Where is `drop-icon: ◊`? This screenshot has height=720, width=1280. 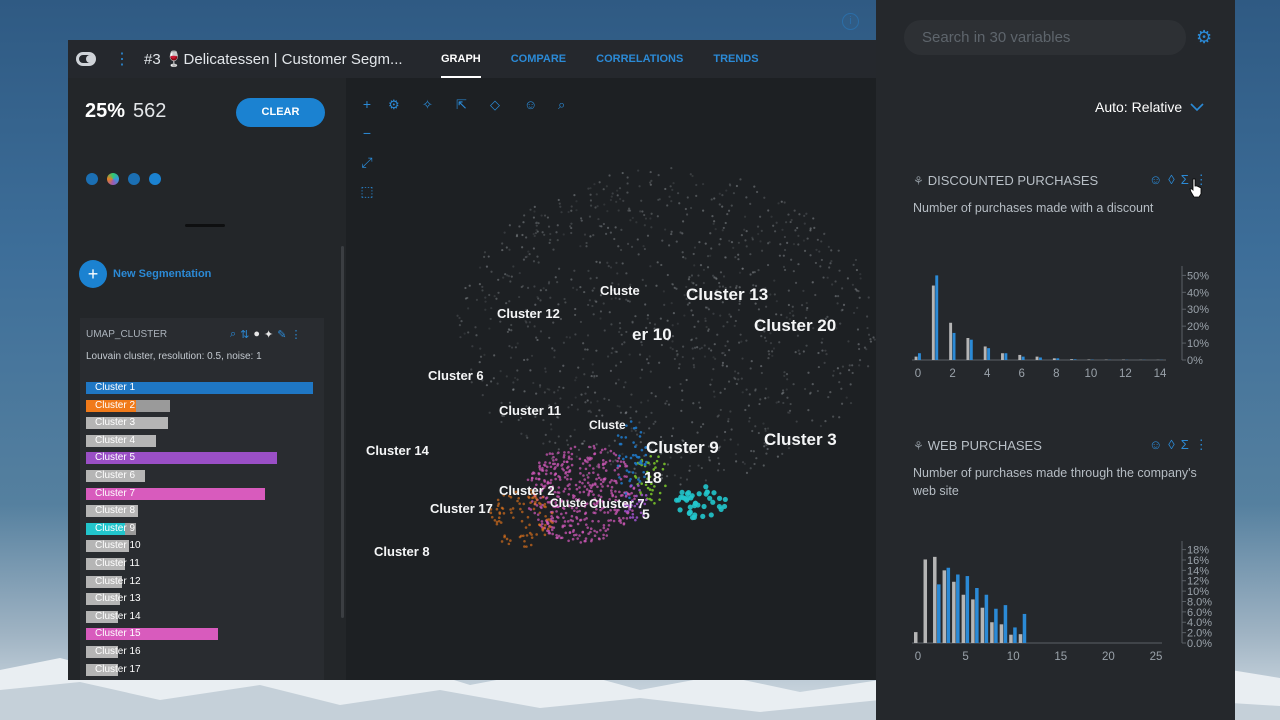 drop-icon: ◊ is located at coordinates (1171, 179).